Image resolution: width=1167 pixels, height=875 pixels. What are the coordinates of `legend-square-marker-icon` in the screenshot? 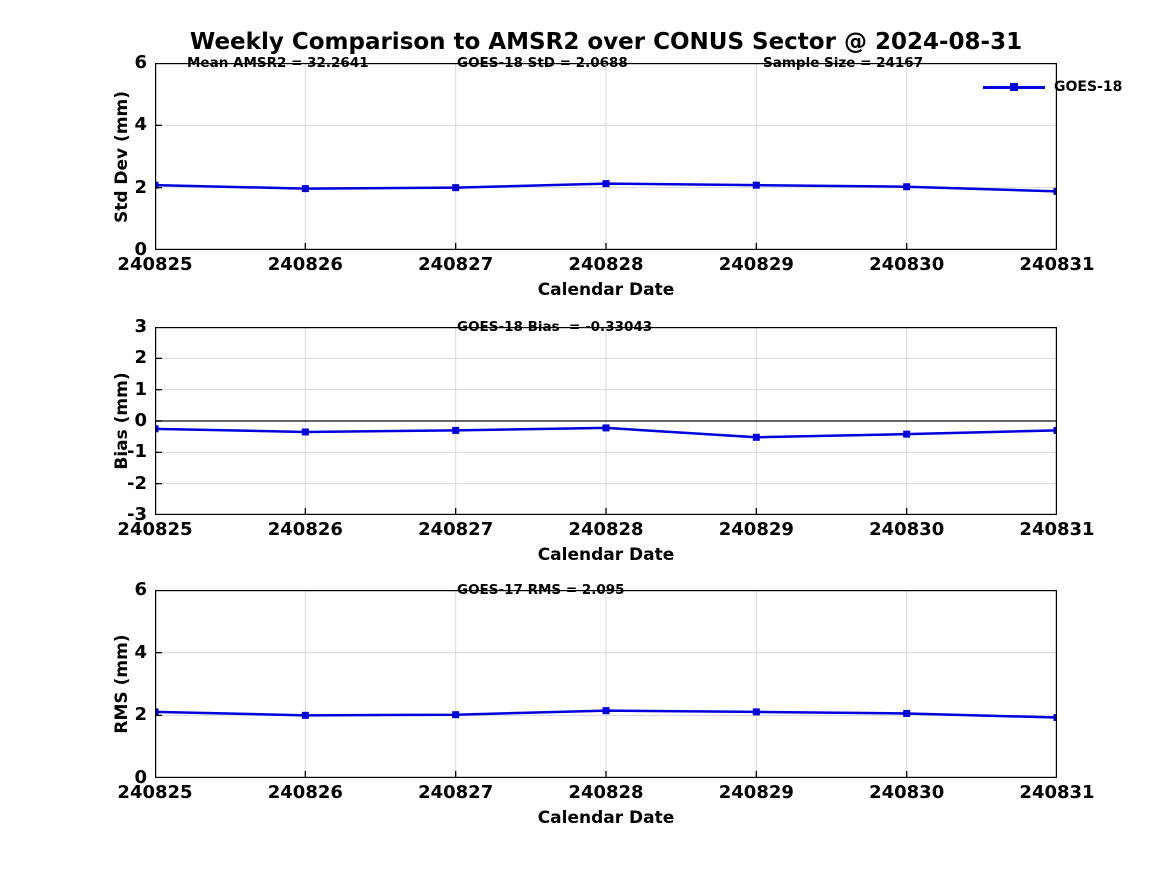 It's located at (1014, 87).